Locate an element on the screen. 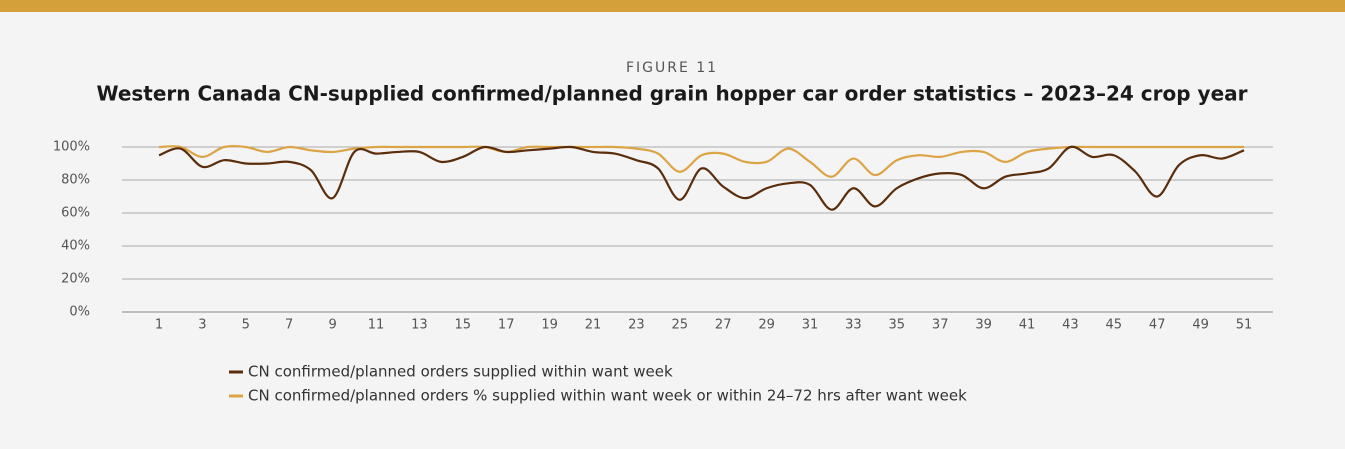 The width and height of the screenshot is (1345, 449). x-tick-label: 47 is located at coordinates (1157, 325).